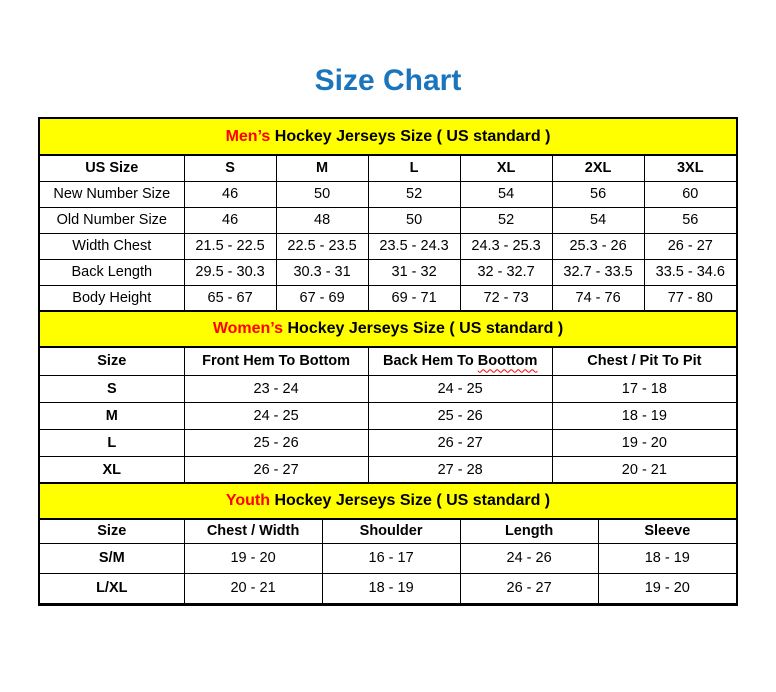 The image size is (776, 692). Describe the element at coordinates (598, 246) in the screenshot. I see `cell: 25.3 - 26` at that location.